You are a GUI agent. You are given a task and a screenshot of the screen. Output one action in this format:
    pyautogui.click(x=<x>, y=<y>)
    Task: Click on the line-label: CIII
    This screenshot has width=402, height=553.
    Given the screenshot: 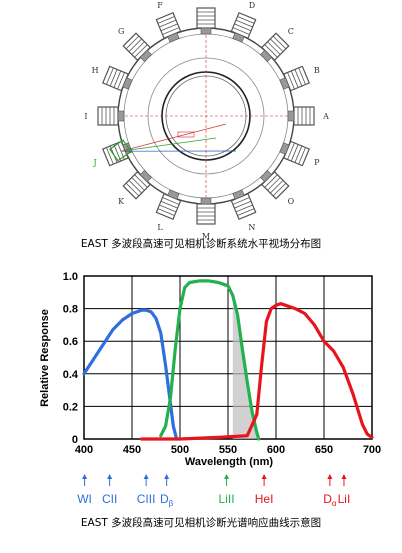 What is the action you would take?
    pyautogui.click(x=146, y=499)
    